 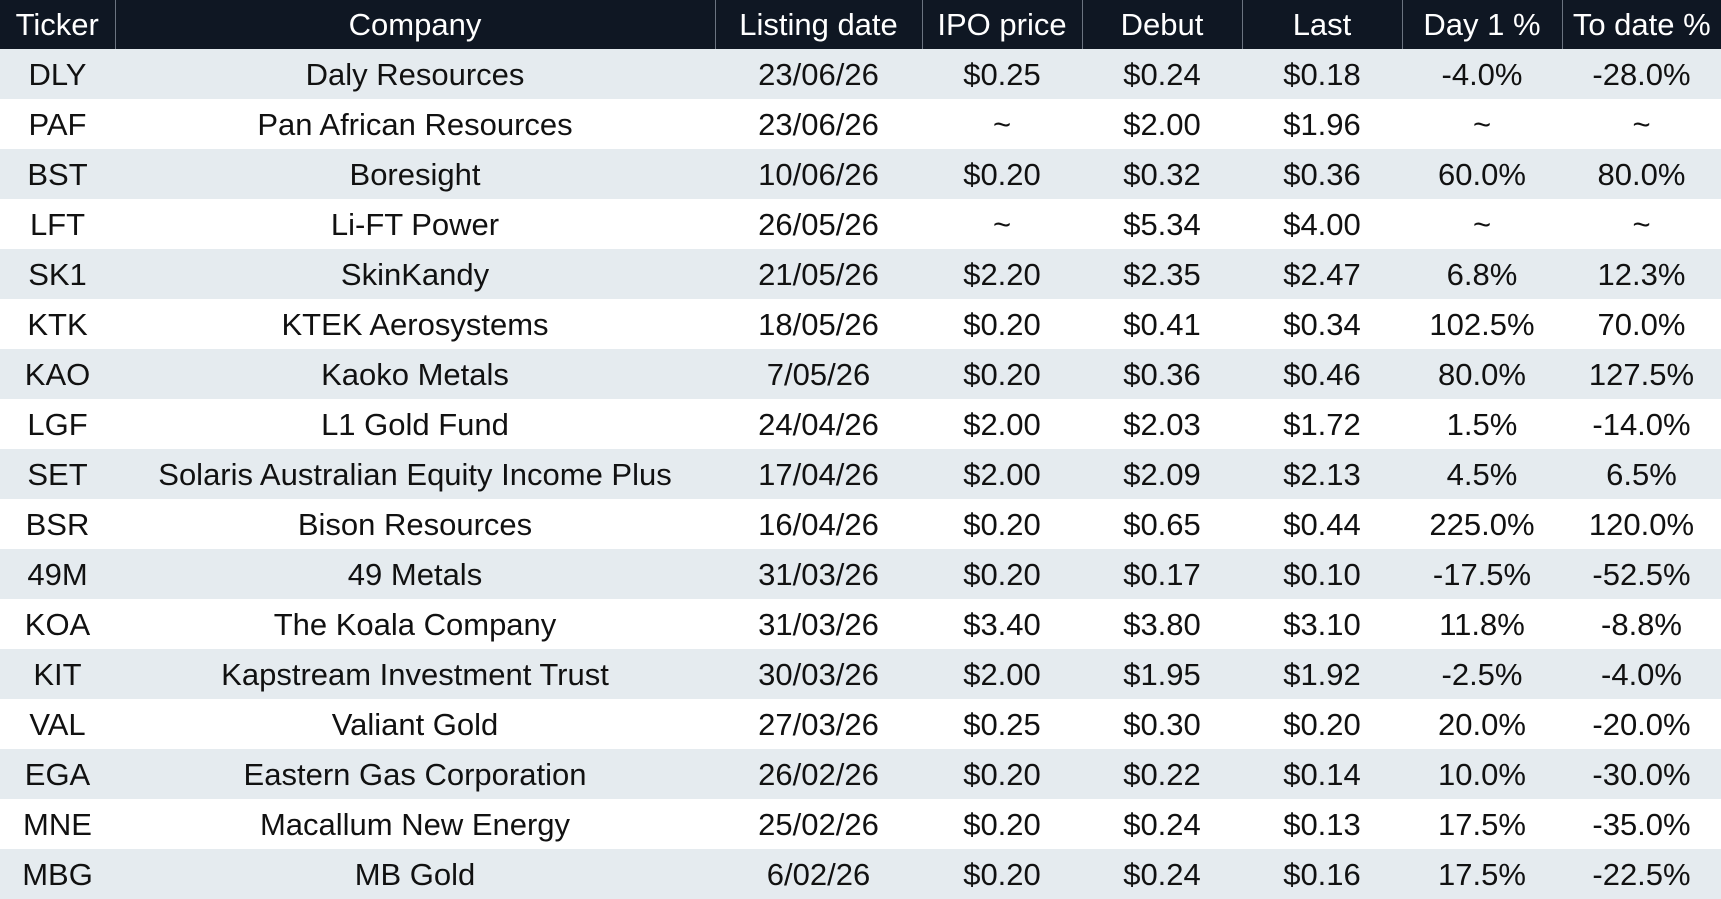 What do you see at coordinates (415, 224) in the screenshot?
I see `cell-company: Li-FT Power` at bounding box center [415, 224].